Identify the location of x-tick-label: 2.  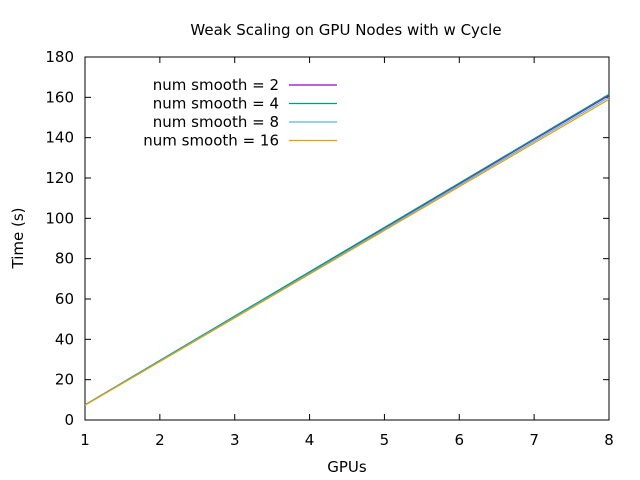
(160, 440).